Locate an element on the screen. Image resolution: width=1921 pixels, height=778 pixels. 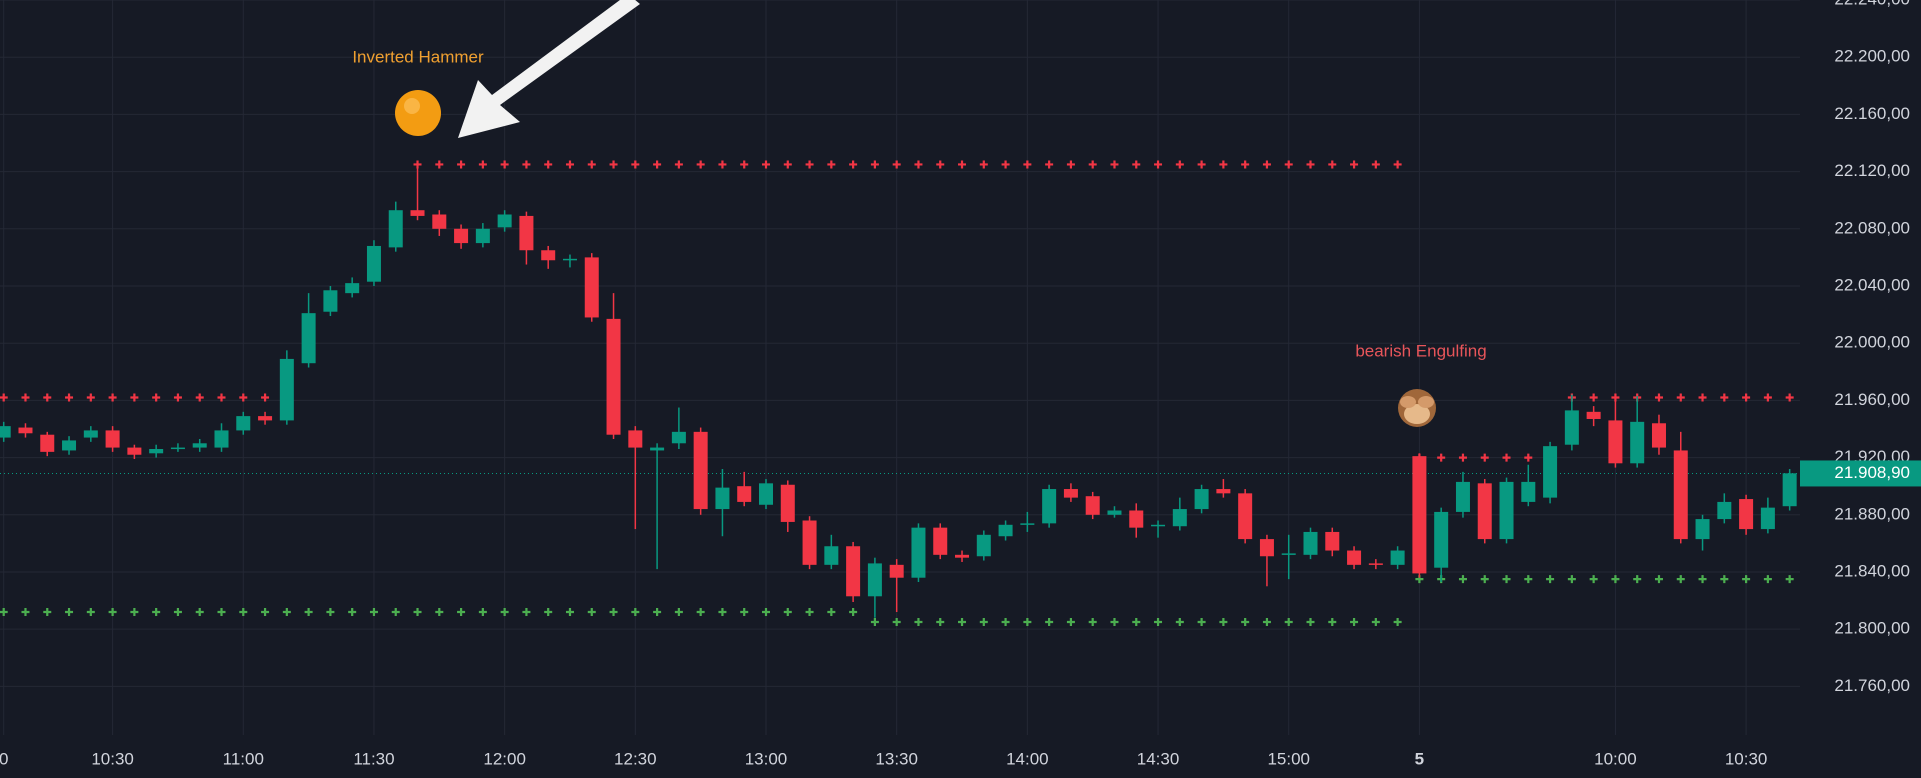
x-tick-label: 11:30 is located at coordinates (373, 758).